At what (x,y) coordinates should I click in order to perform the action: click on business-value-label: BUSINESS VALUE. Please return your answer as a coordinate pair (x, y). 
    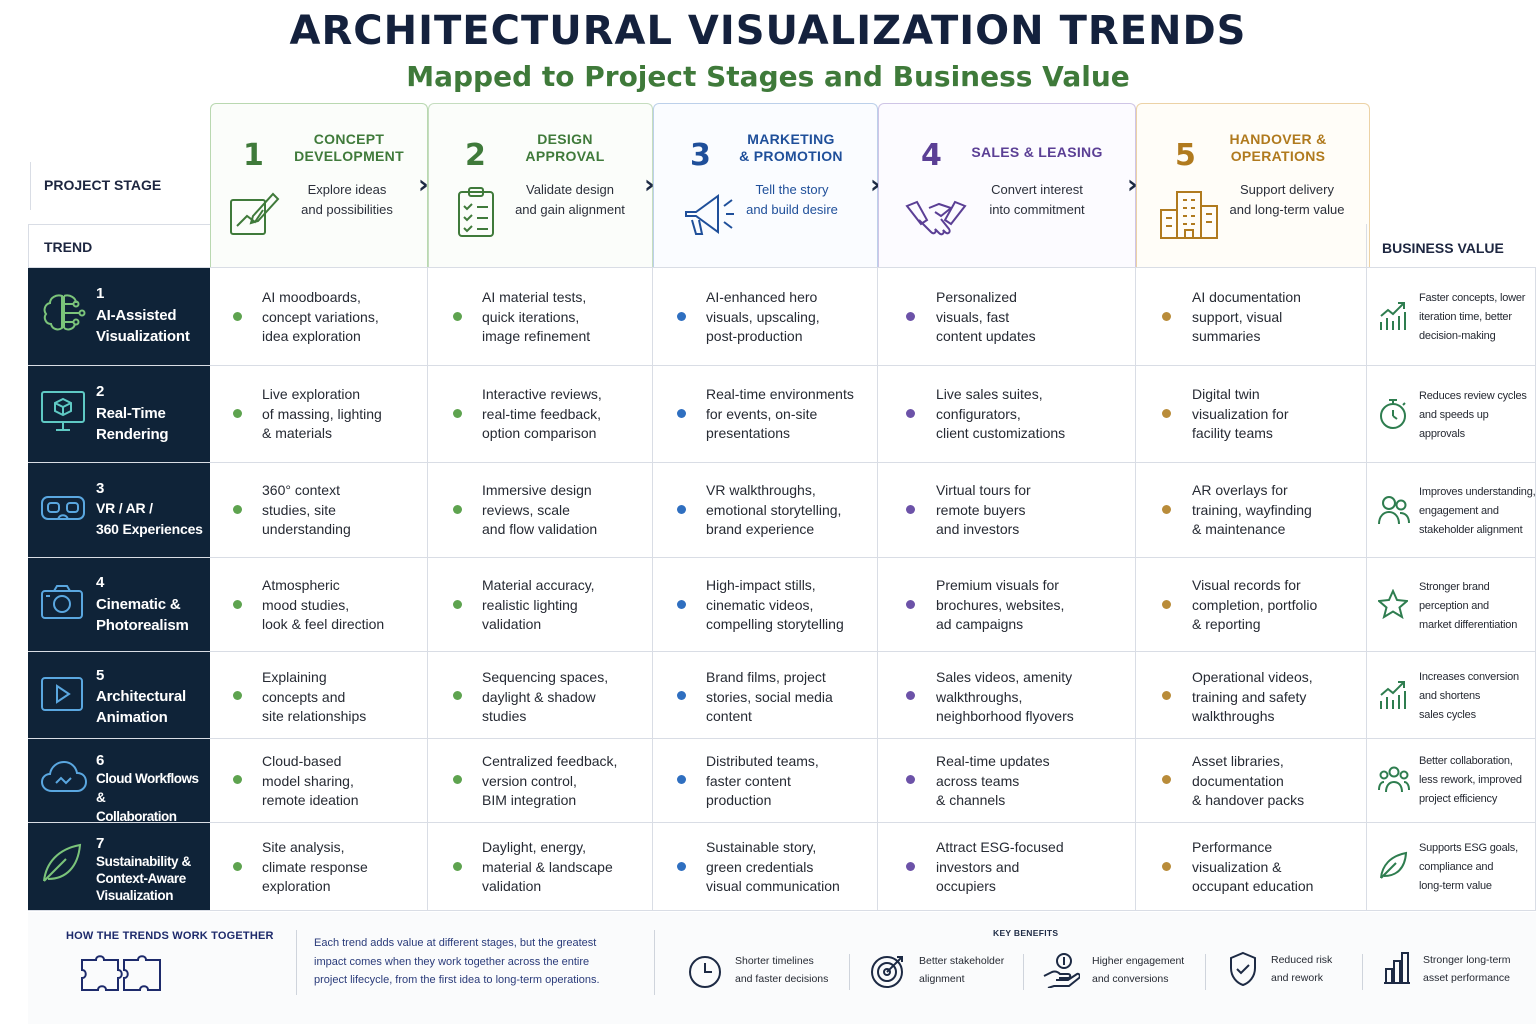
    Looking at the image, I should click on (1443, 248).